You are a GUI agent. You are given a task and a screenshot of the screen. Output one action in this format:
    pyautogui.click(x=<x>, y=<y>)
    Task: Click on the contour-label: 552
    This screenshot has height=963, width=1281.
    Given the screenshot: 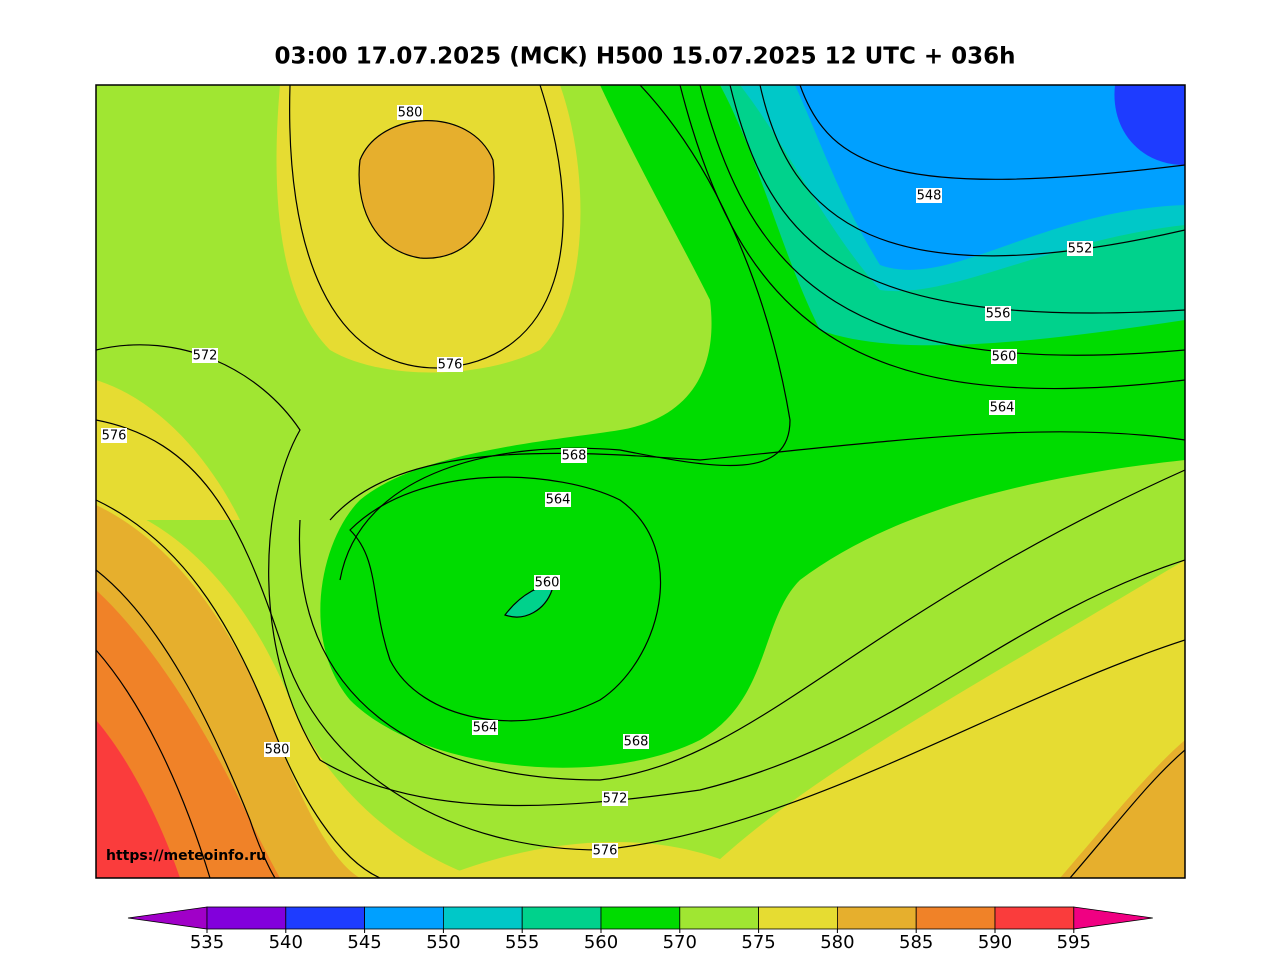 What is the action you would take?
    pyautogui.click(x=1080, y=249)
    